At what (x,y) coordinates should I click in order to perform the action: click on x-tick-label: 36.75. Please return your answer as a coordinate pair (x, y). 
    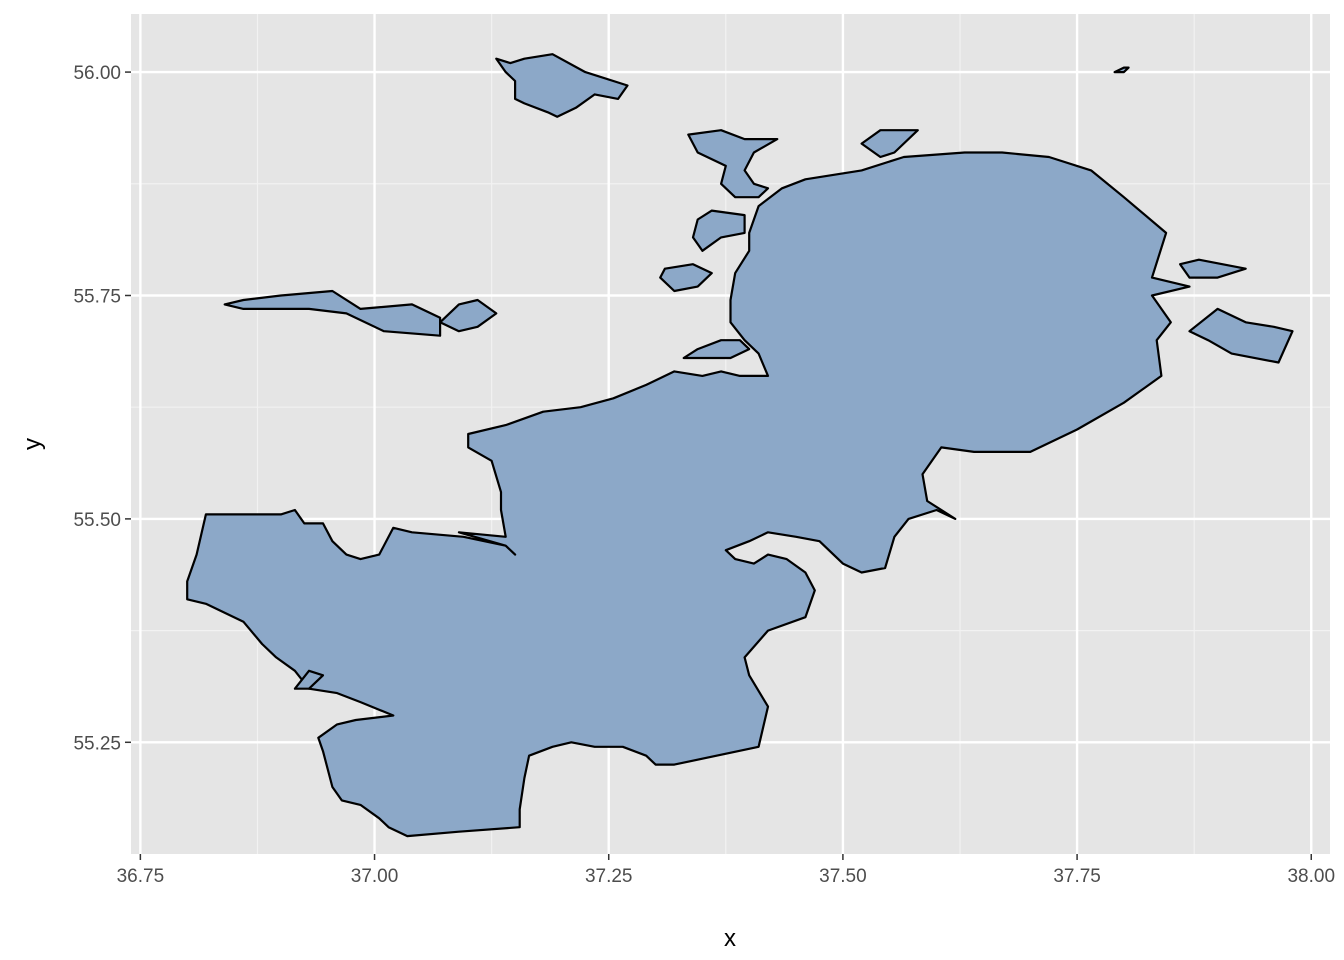
    Looking at the image, I should click on (141, 876).